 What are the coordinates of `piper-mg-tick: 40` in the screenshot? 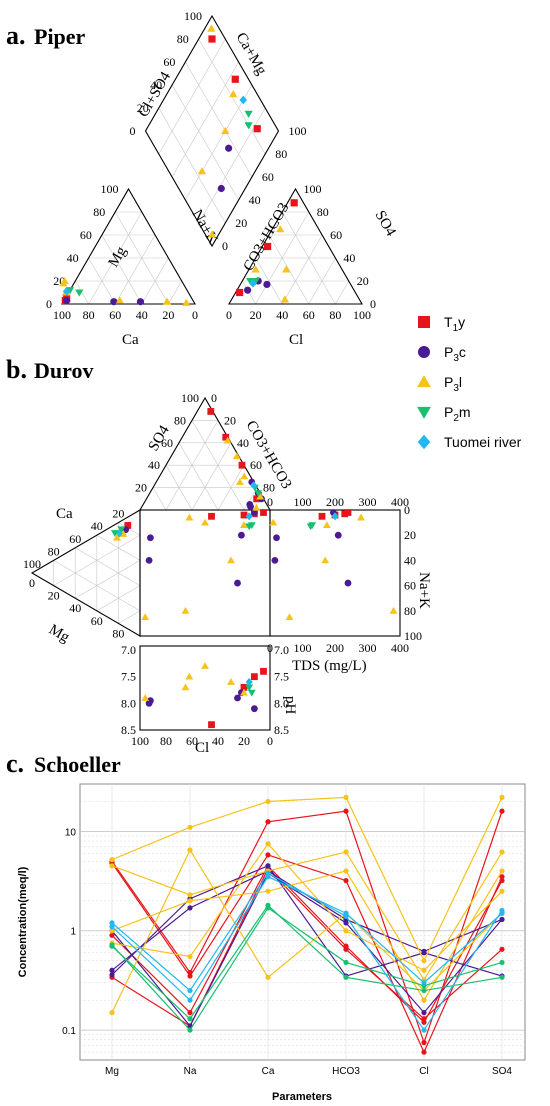 It's located at (73, 258).